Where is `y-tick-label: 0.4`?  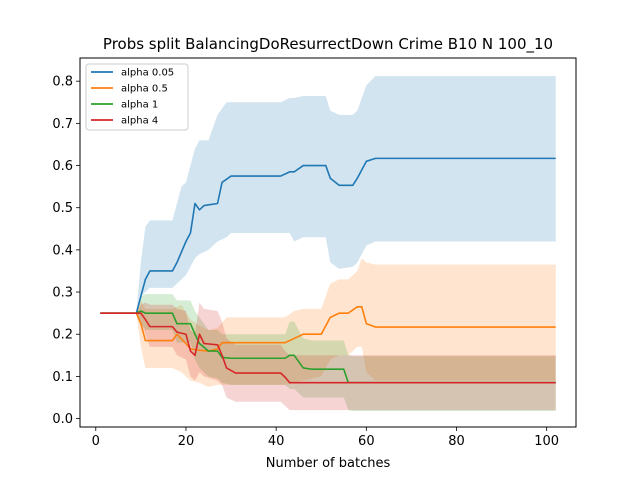
y-tick-label: 0.4 is located at coordinates (62, 250).